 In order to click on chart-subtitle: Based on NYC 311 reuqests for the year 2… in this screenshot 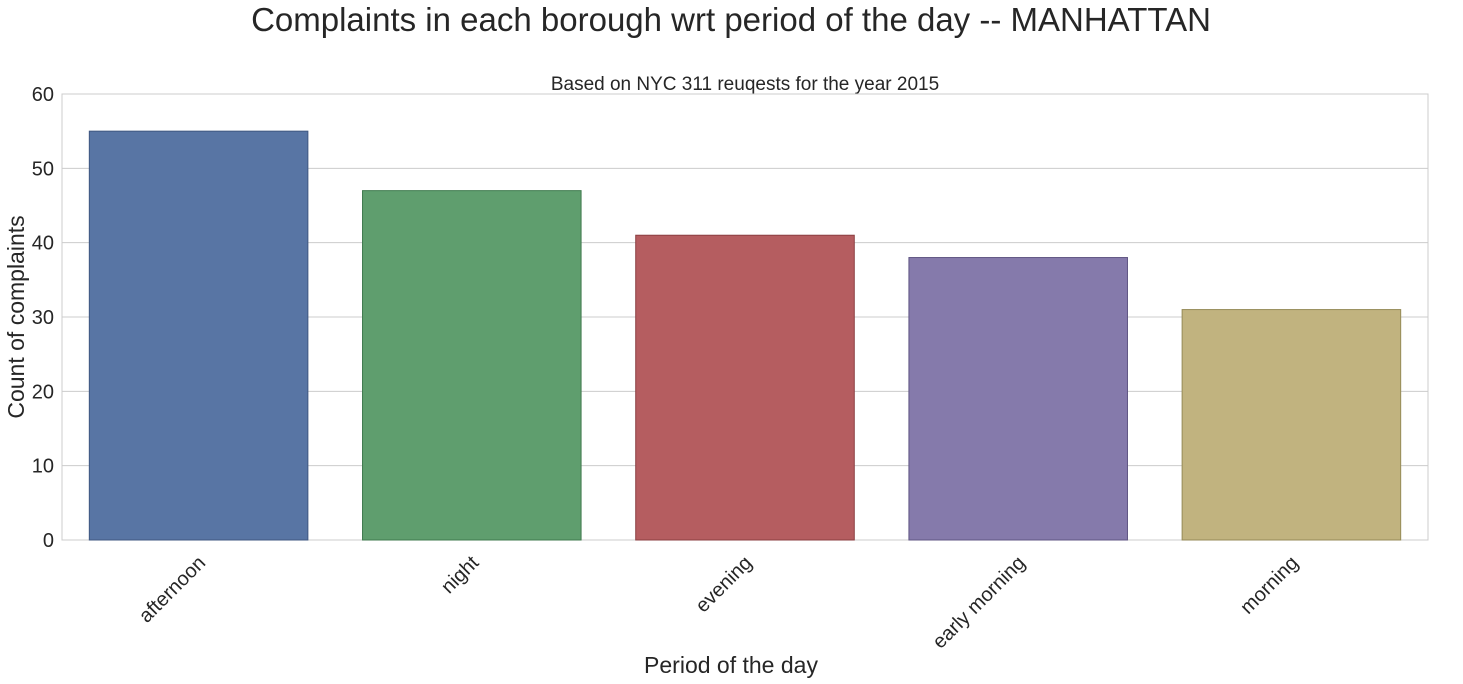, I will do `click(745, 84)`.